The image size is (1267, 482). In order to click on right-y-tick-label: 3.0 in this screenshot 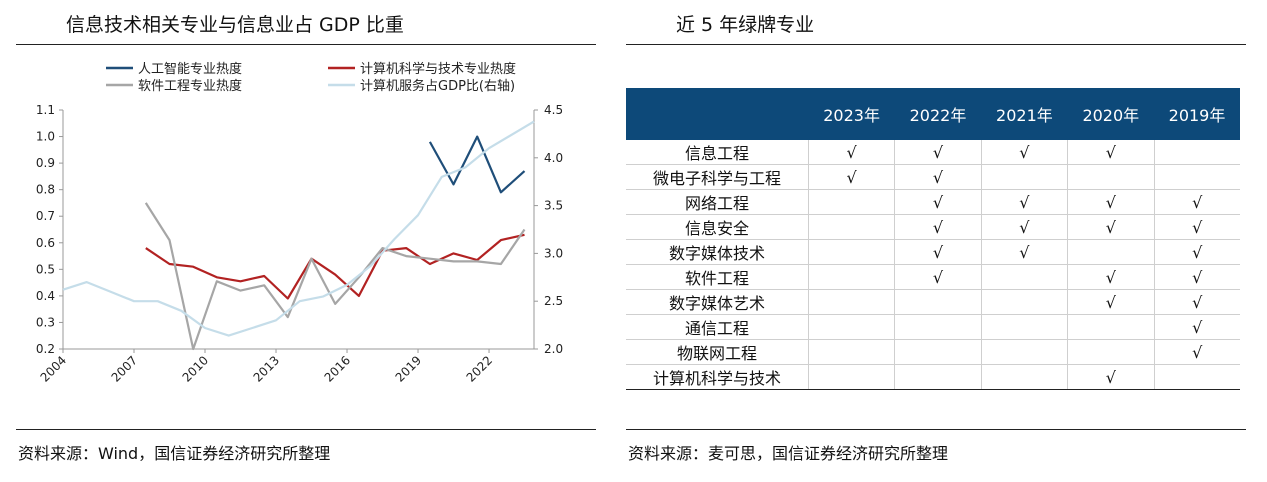, I will do `click(553, 253)`.